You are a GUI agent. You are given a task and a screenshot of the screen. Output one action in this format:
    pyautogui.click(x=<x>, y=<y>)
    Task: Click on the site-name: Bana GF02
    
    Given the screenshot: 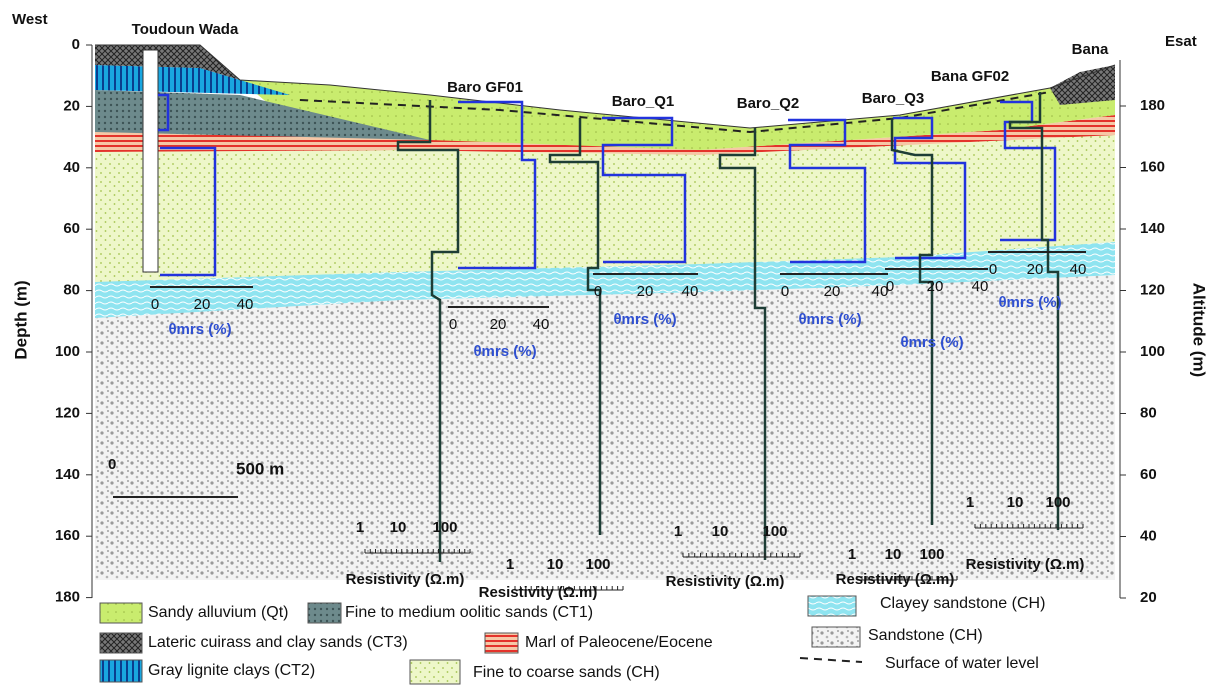 What is the action you would take?
    pyautogui.click(x=970, y=76)
    